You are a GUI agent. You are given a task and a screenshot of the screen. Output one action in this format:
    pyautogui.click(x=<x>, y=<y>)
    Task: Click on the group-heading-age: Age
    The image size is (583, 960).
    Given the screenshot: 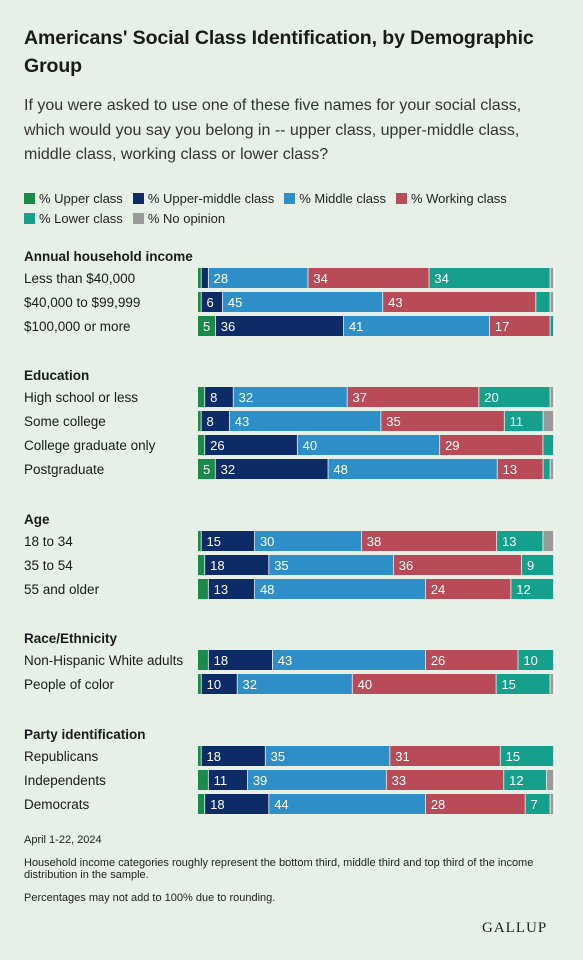 What is the action you would take?
    pyautogui.click(x=37, y=519)
    